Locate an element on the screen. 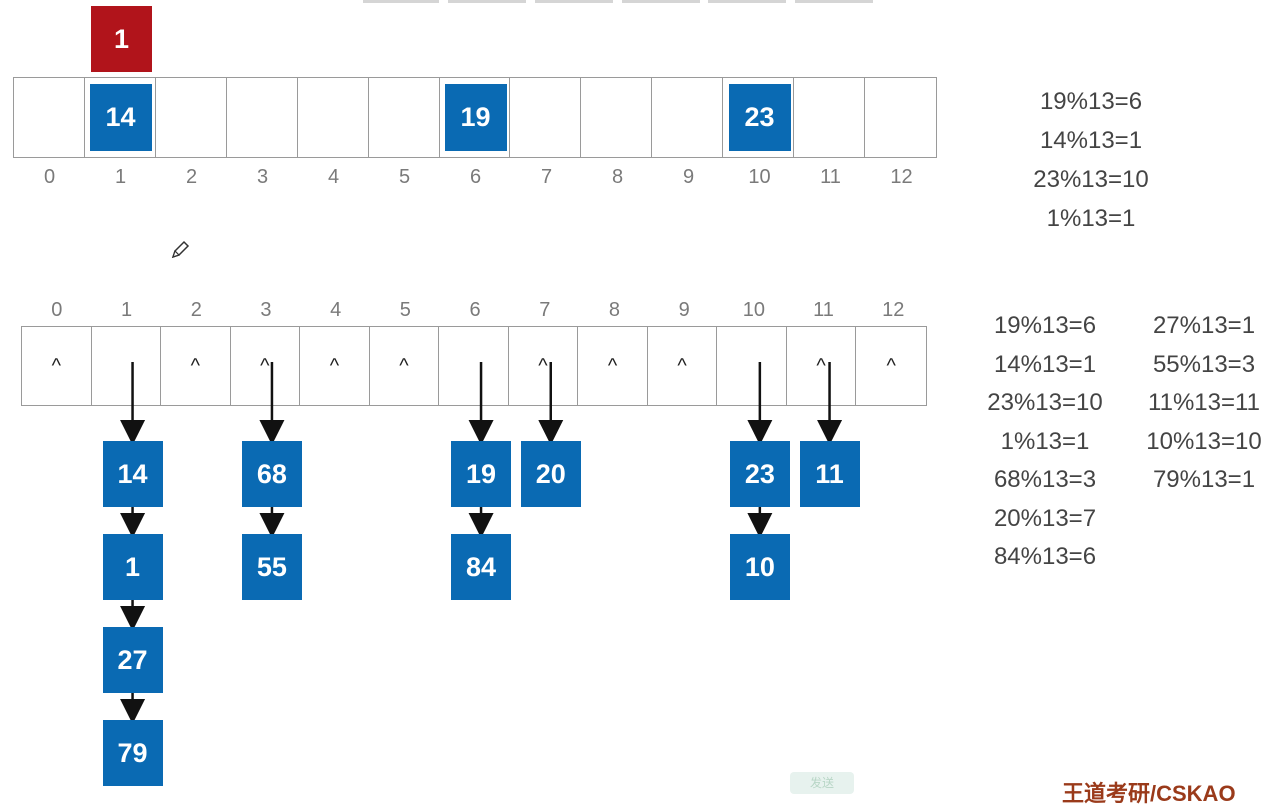  chain-node: 1 is located at coordinates (132, 567).